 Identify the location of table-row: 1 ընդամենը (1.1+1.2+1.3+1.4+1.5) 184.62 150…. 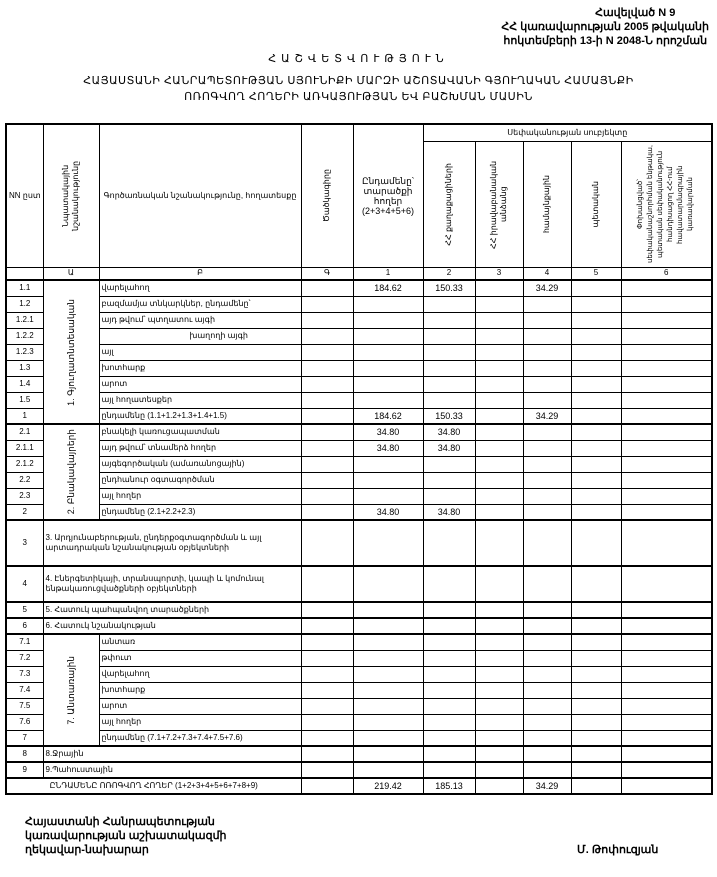
(359, 416).